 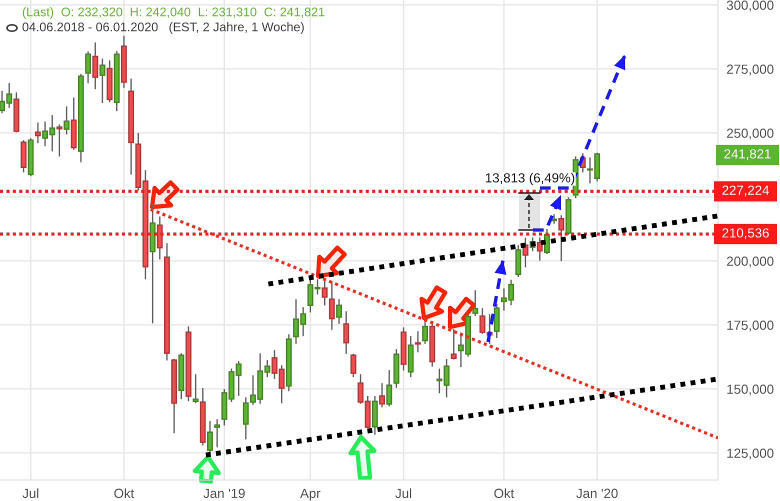 What do you see at coordinates (163, 28) in the screenshot?
I see `text: 04.06.2018 - 06.01.2020 (EST, 2 Jahre, 1 Woche)` at bounding box center [163, 28].